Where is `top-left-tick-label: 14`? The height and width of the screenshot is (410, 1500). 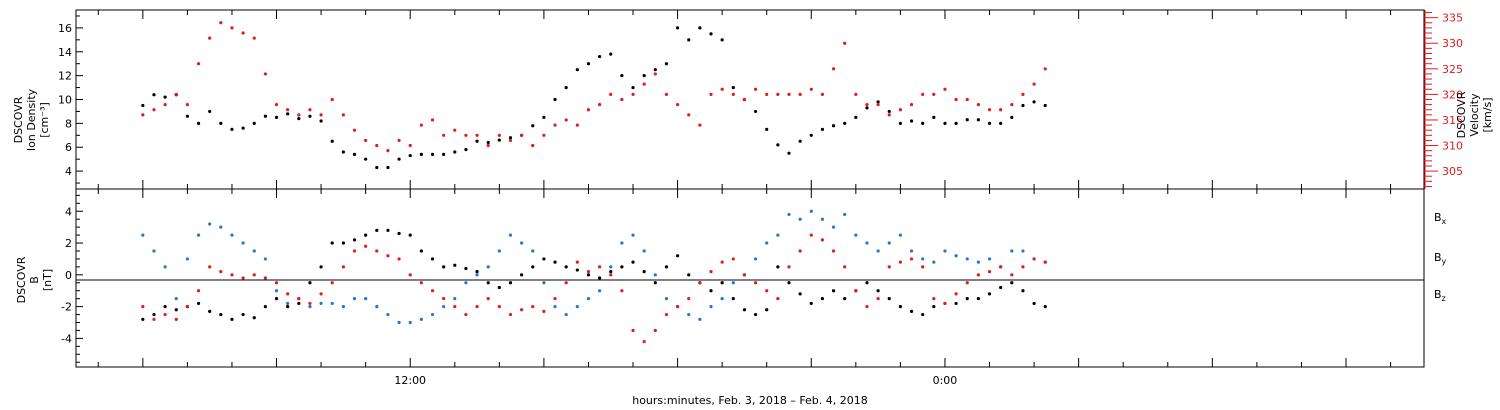
top-left-tick-label: 14 is located at coordinates (65, 52).